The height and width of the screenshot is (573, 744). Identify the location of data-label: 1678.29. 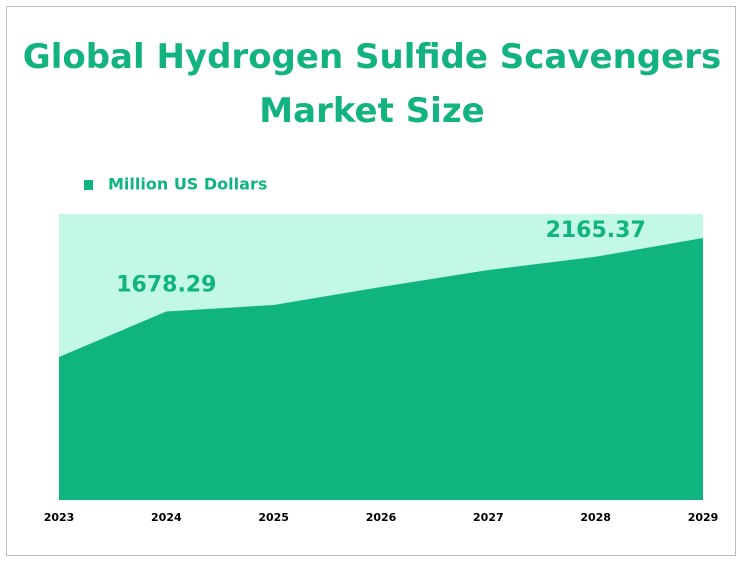
(166, 284).